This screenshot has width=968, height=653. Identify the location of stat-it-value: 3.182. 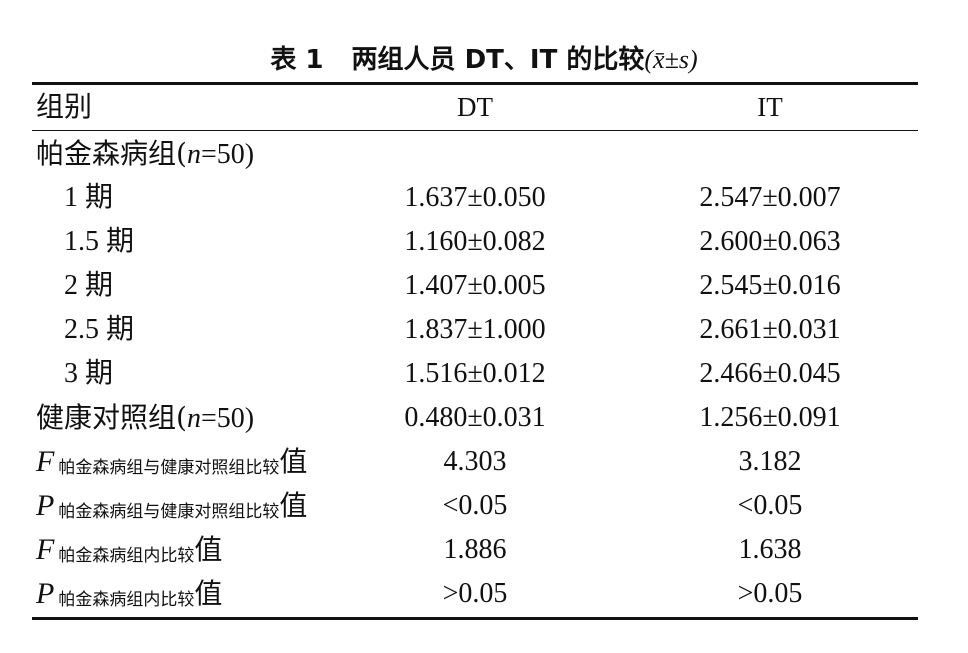
(770, 461).